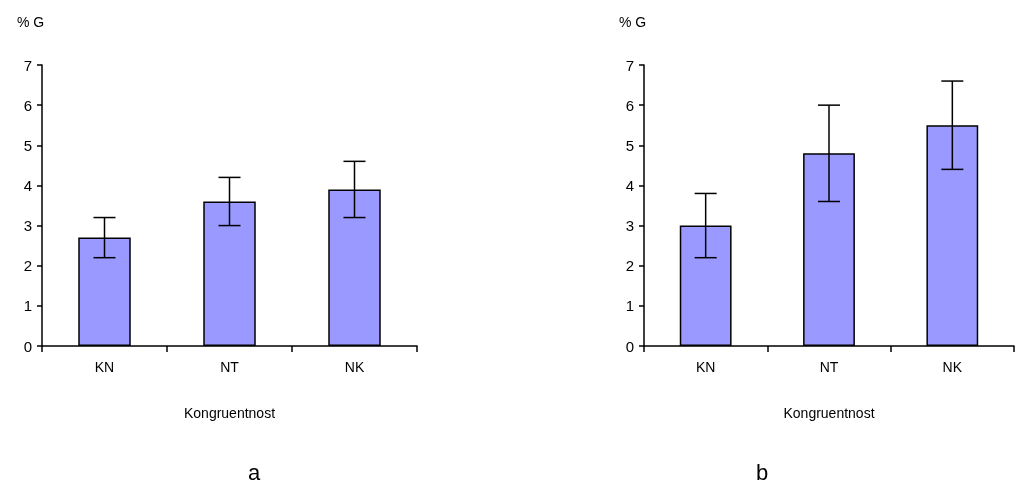 The image size is (1017, 496). What do you see at coordinates (254, 472) in the screenshot?
I see `text: a` at bounding box center [254, 472].